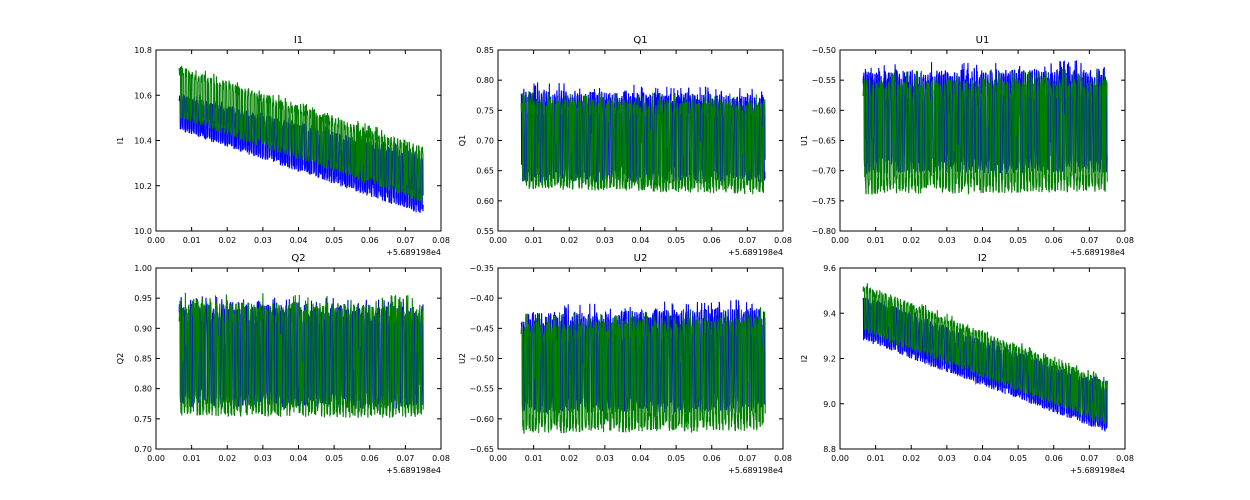  Describe the element at coordinates (298, 258) in the screenshot. I see `subplot-title: Q2` at that location.